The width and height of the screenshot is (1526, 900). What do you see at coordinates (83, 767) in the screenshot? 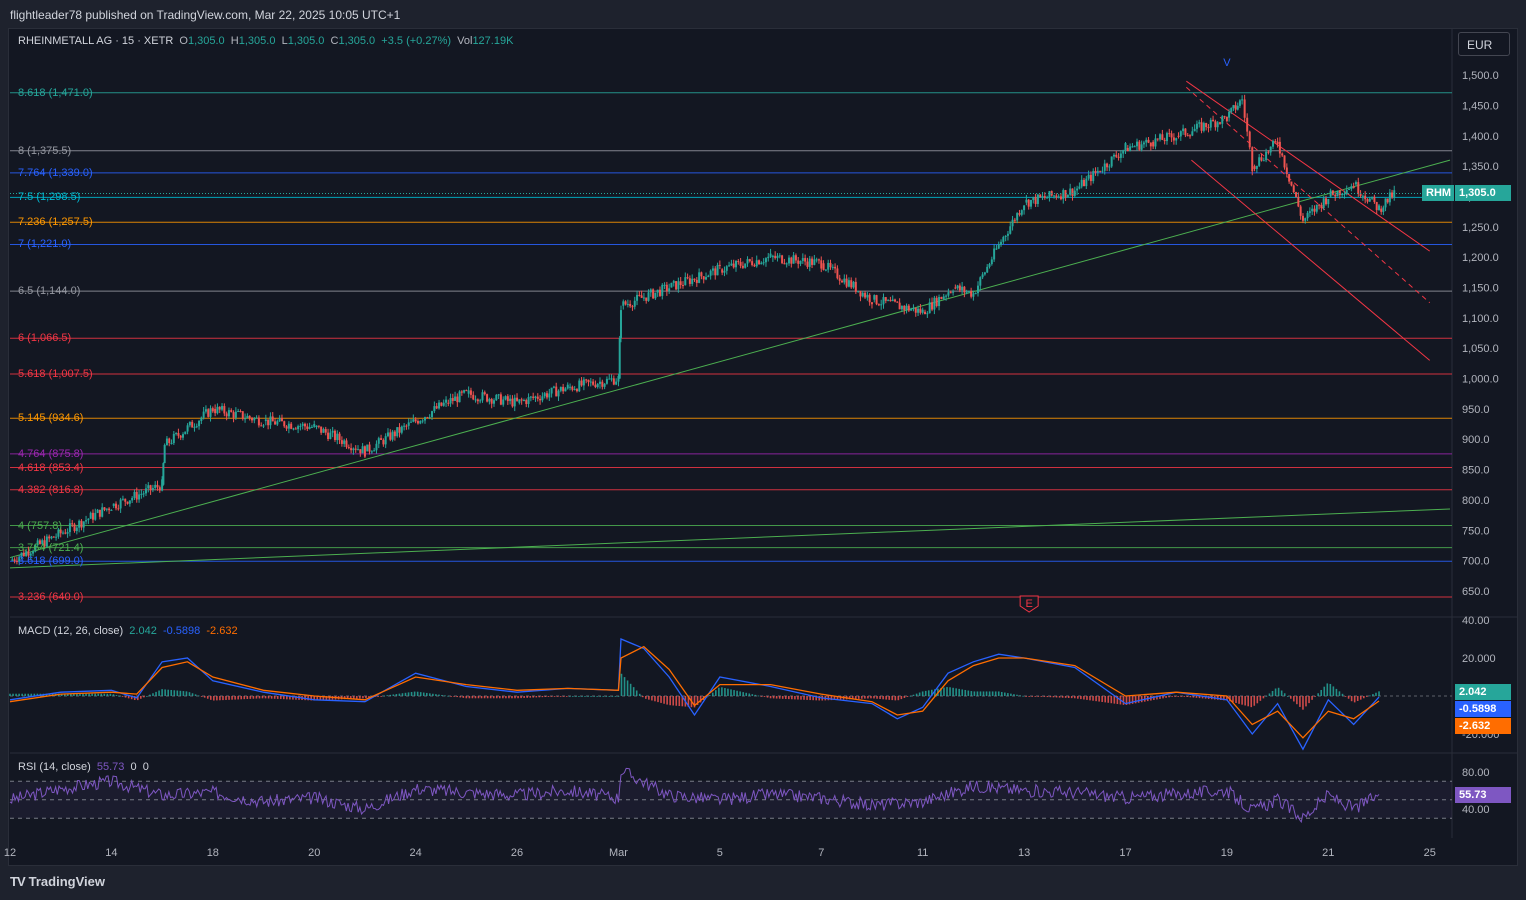
I see `rsi-legend: RSI (14, close) 55.73 0 0` at bounding box center [83, 767].